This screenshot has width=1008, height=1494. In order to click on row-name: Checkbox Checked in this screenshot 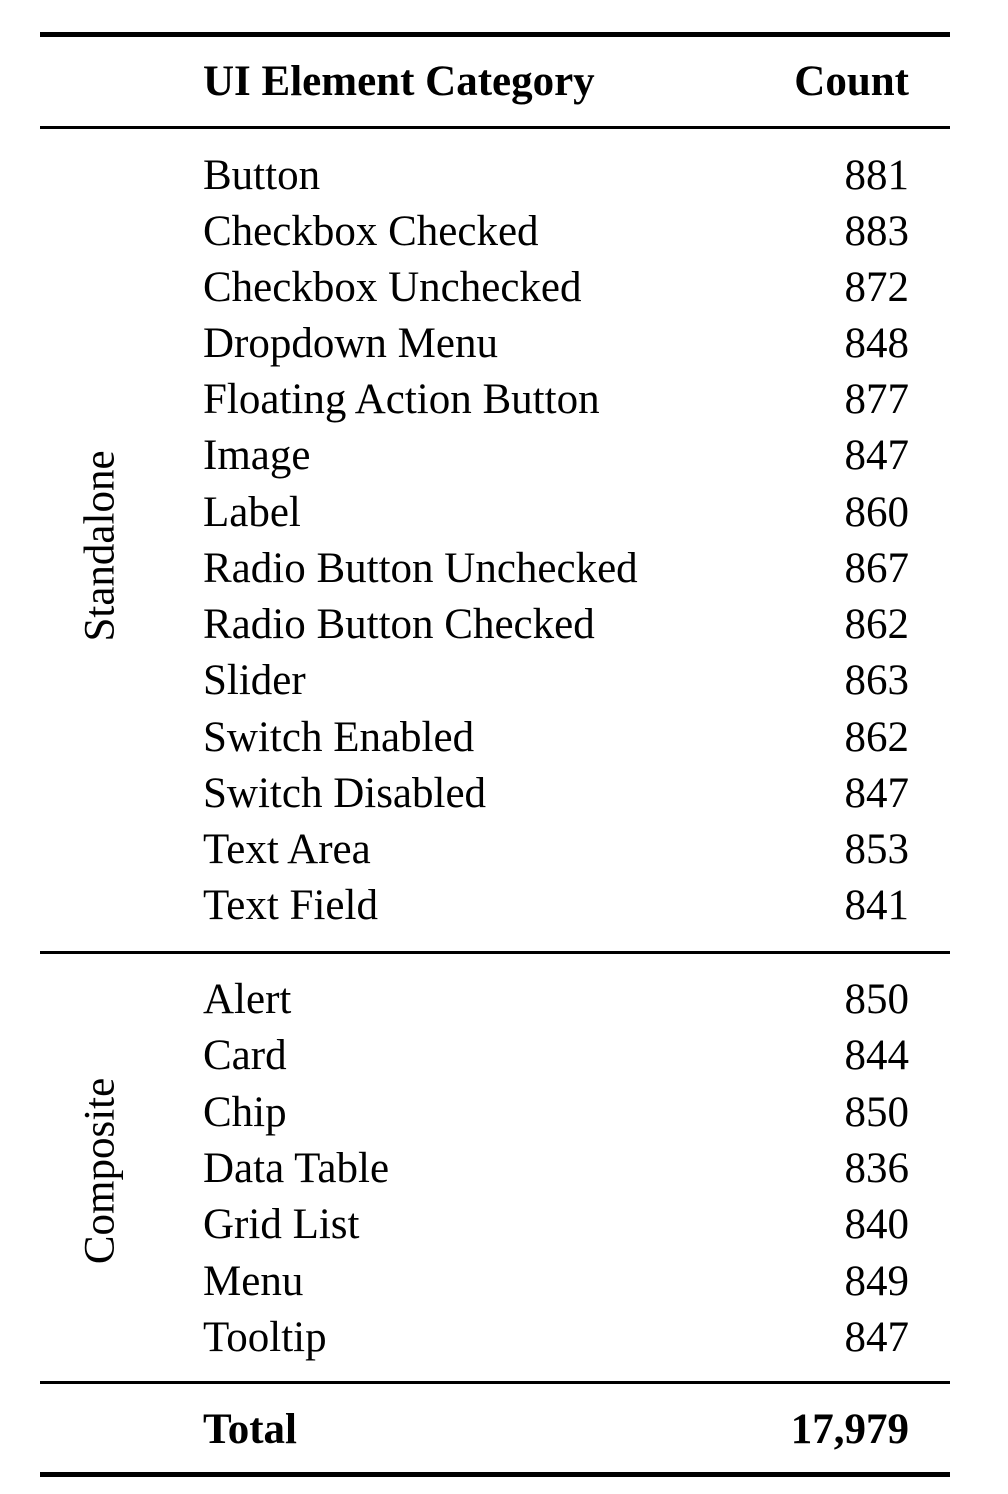, I will do `click(371, 231)`.